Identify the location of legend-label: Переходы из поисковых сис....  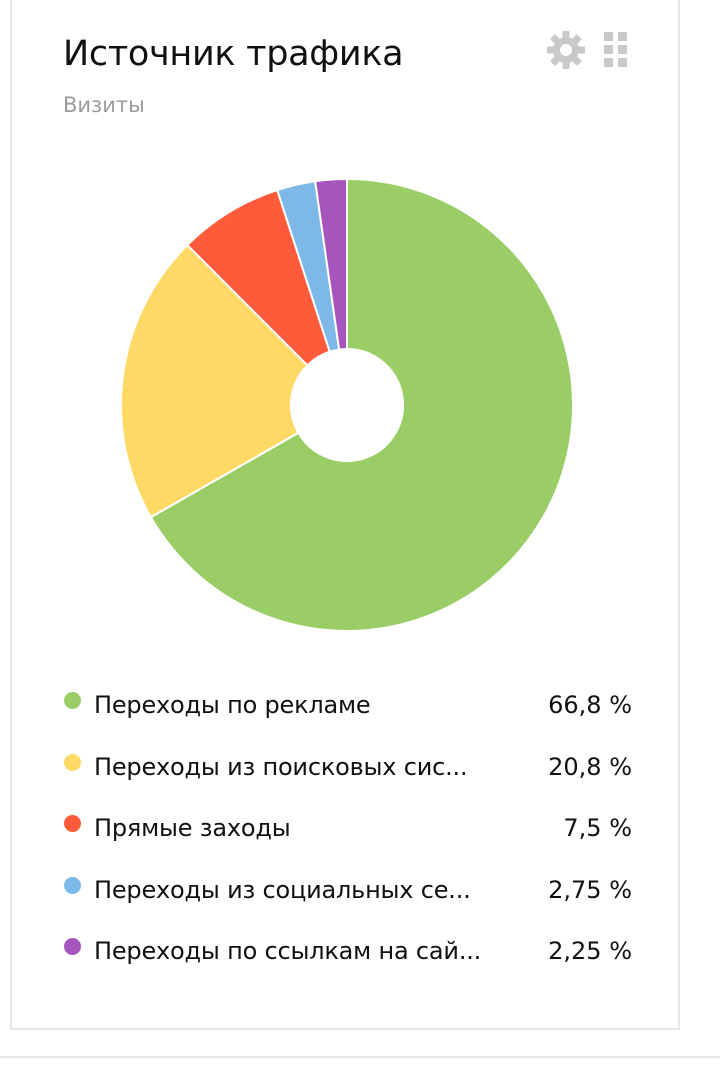
(281, 766).